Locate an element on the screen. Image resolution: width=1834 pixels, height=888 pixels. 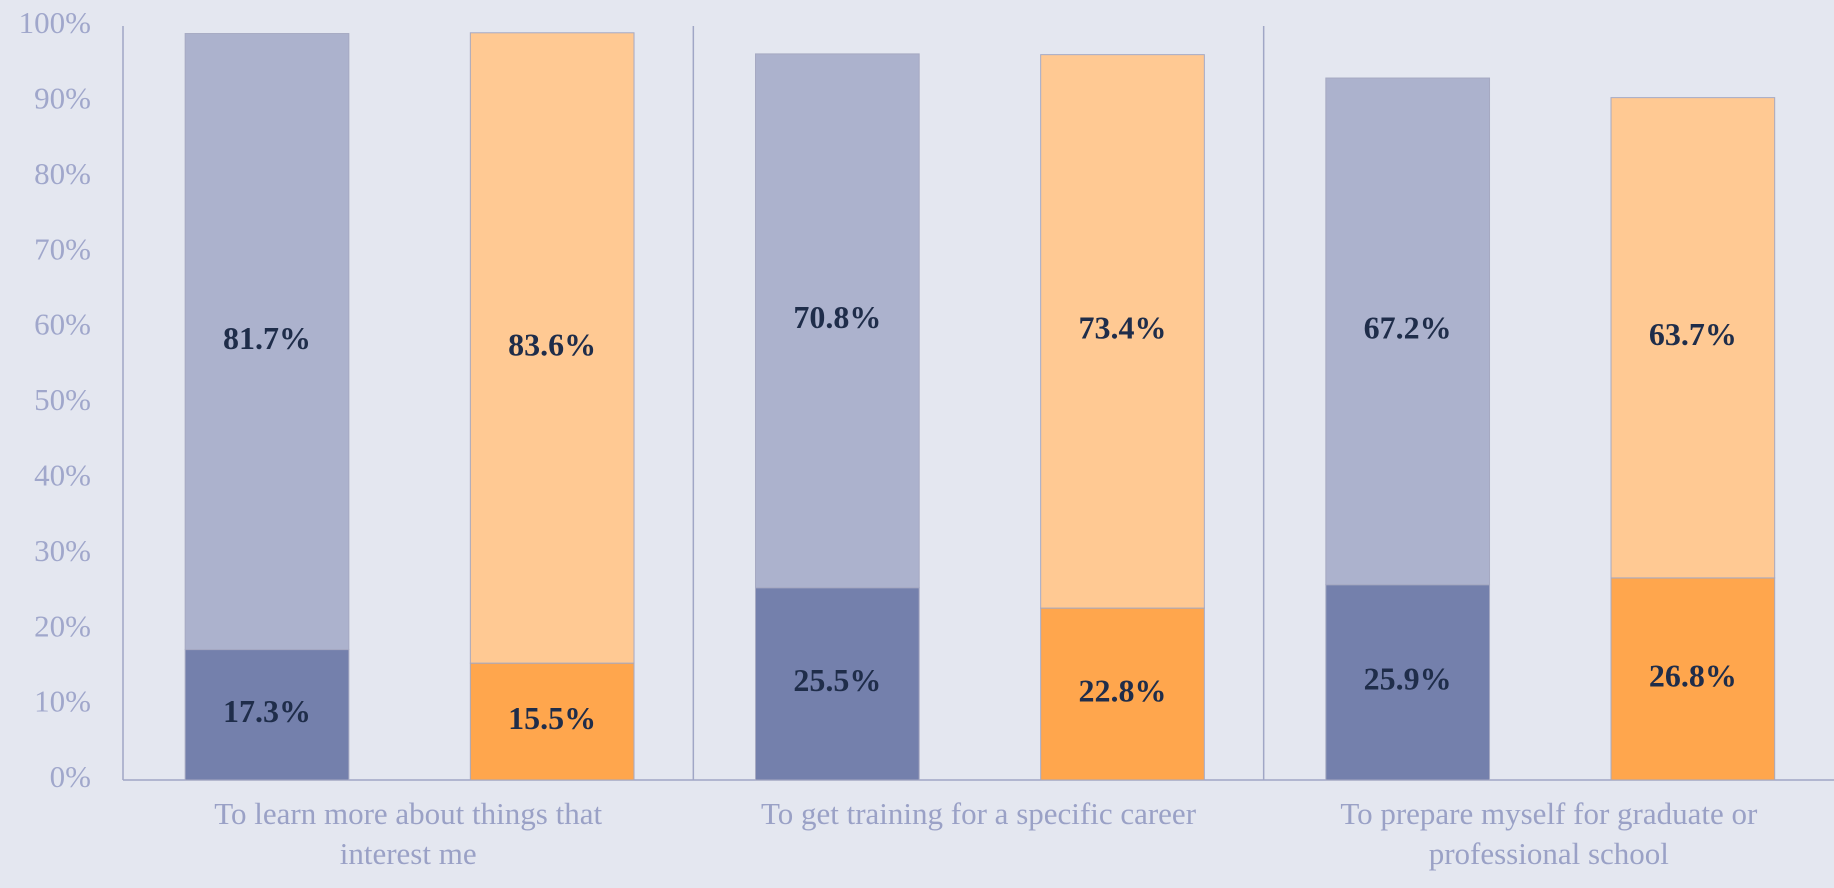
data-label: 15.5% is located at coordinates (552, 718).